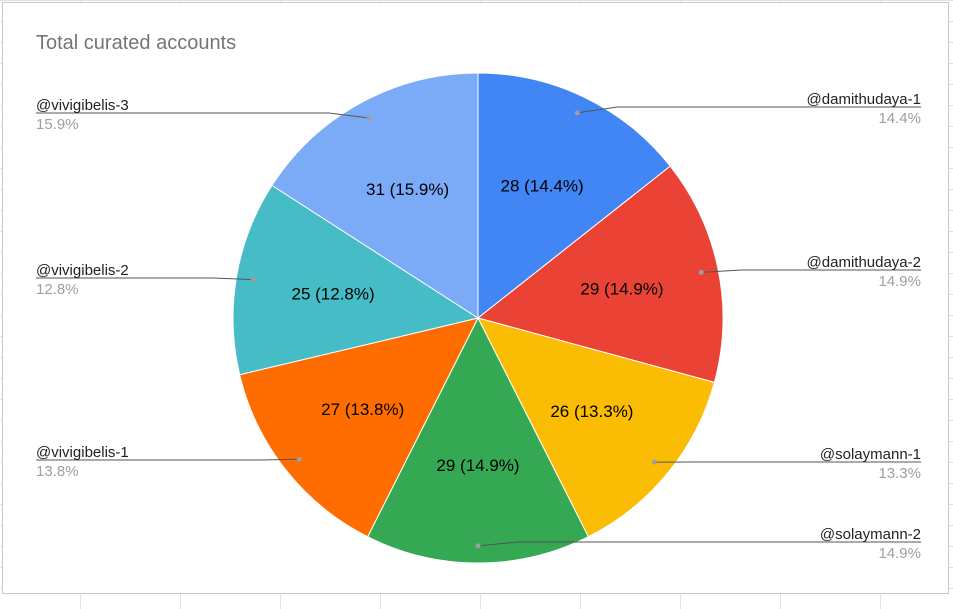 The width and height of the screenshot is (953, 609). I want to click on legend-name: @solaymann-1, so click(870, 454).